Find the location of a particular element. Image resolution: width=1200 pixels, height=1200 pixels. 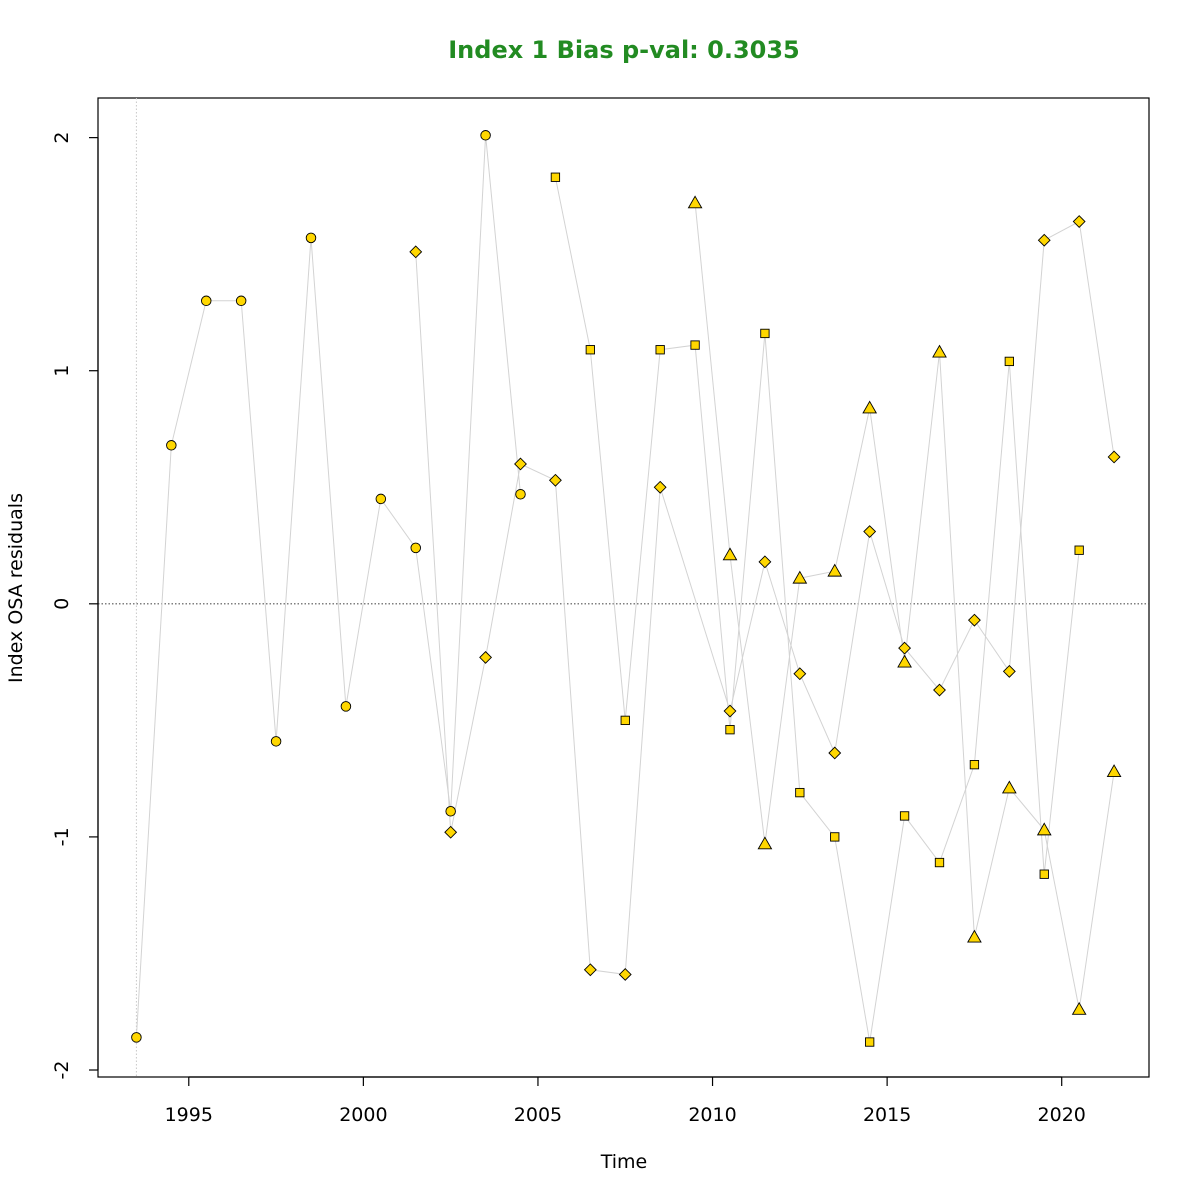

x-tick-label: 2010 is located at coordinates (712, 1115).